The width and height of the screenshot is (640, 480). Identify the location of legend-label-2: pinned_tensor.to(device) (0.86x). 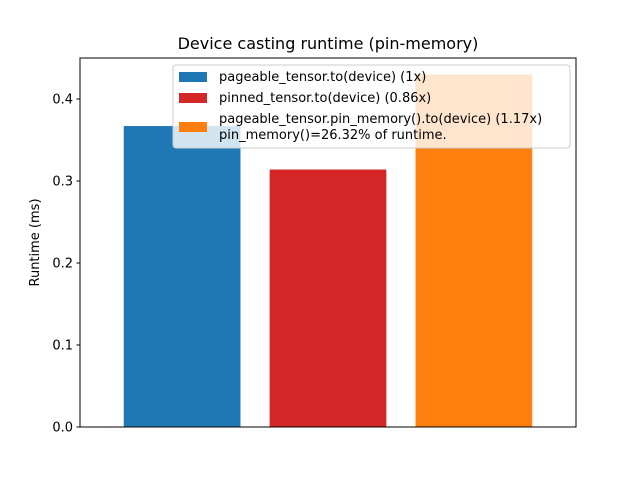
(325, 98).